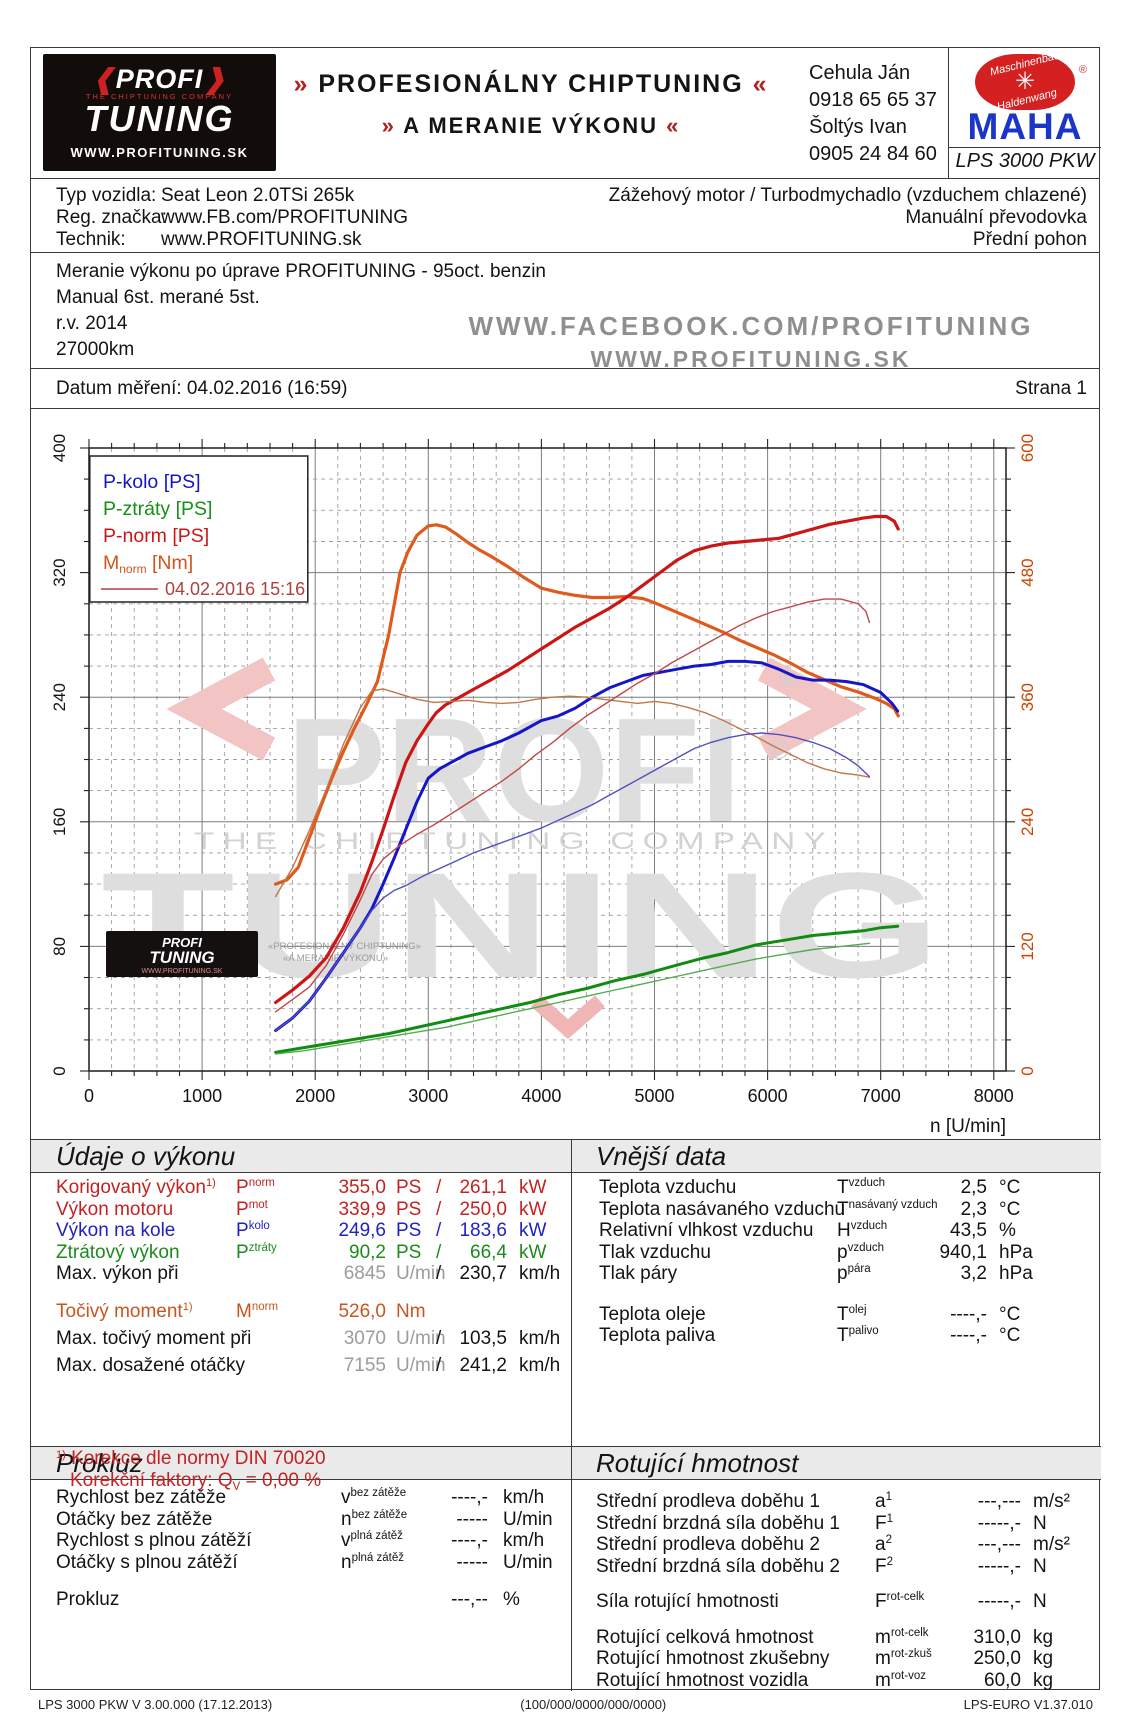 Image resolution: width=1130 pixels, height=1725 pixels. Describe the element at coordinates (59, 572) in the screenshot. I see `svg-text: 320` at that location.